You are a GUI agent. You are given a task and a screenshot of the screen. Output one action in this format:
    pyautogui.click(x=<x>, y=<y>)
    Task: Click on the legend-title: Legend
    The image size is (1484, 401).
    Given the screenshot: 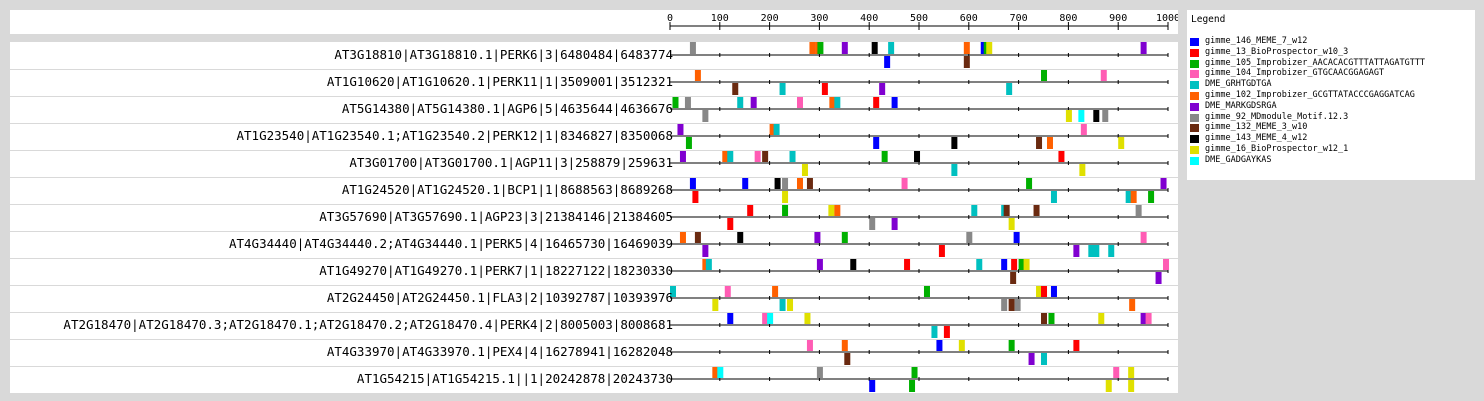 What is the action you would take?
    pyautogui.click(x=1208, y=19)
    